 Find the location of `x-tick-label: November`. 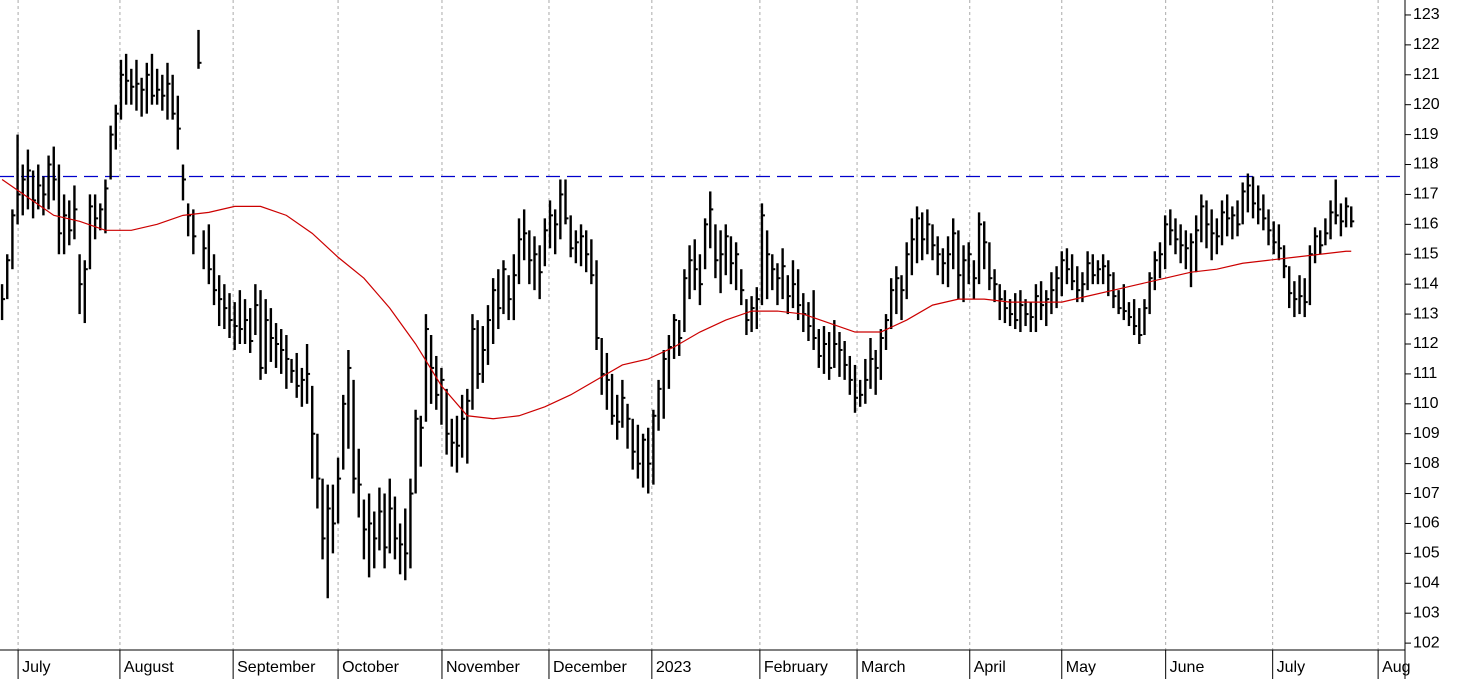

x-tick-label: November is located at coordinates (483, 667).